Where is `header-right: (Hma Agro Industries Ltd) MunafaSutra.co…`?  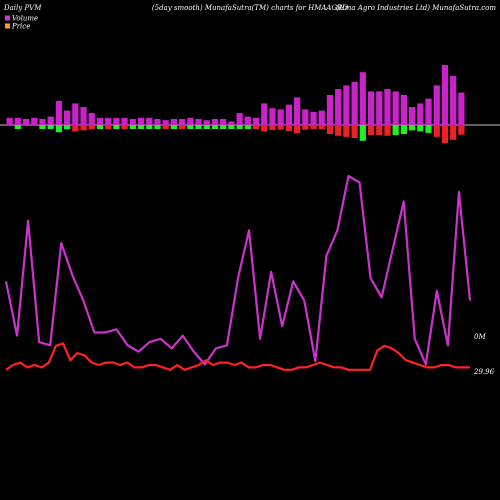 header-right: (Hma Agro Industries Ltd) MunafaSutra.co… is located at coordinates (416, 8).